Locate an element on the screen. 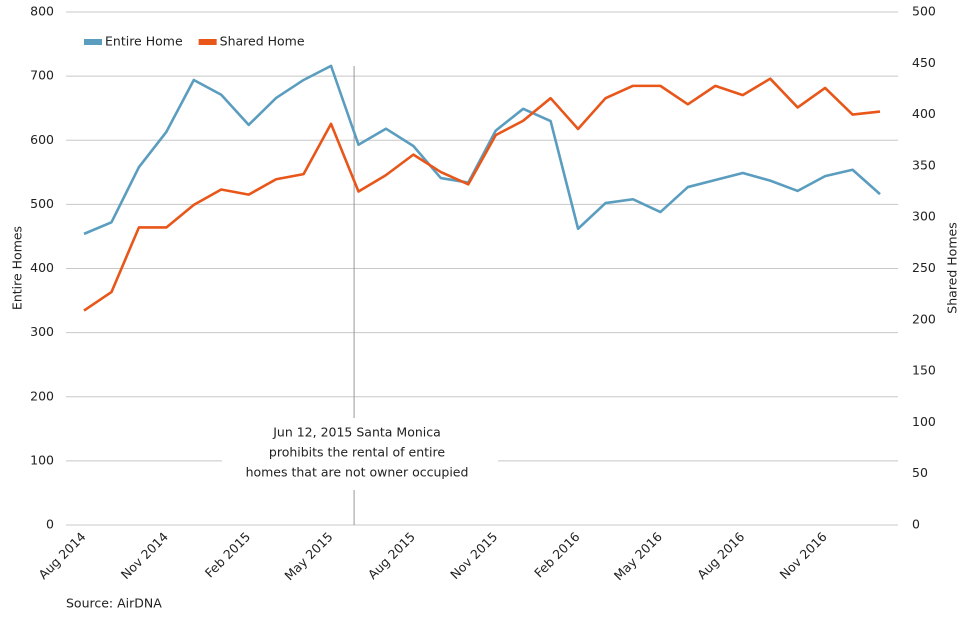 This screenshot has width=964, height=619. y-axis-label: Entire Homes is located at coordinates (17, 268).